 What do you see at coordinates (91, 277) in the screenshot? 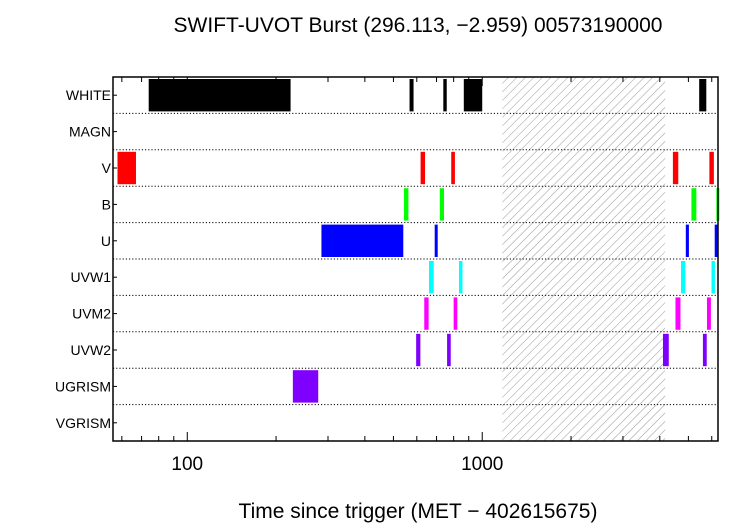
I see `row-label-uvw1: UVW1` at bounding box center [91, 277].